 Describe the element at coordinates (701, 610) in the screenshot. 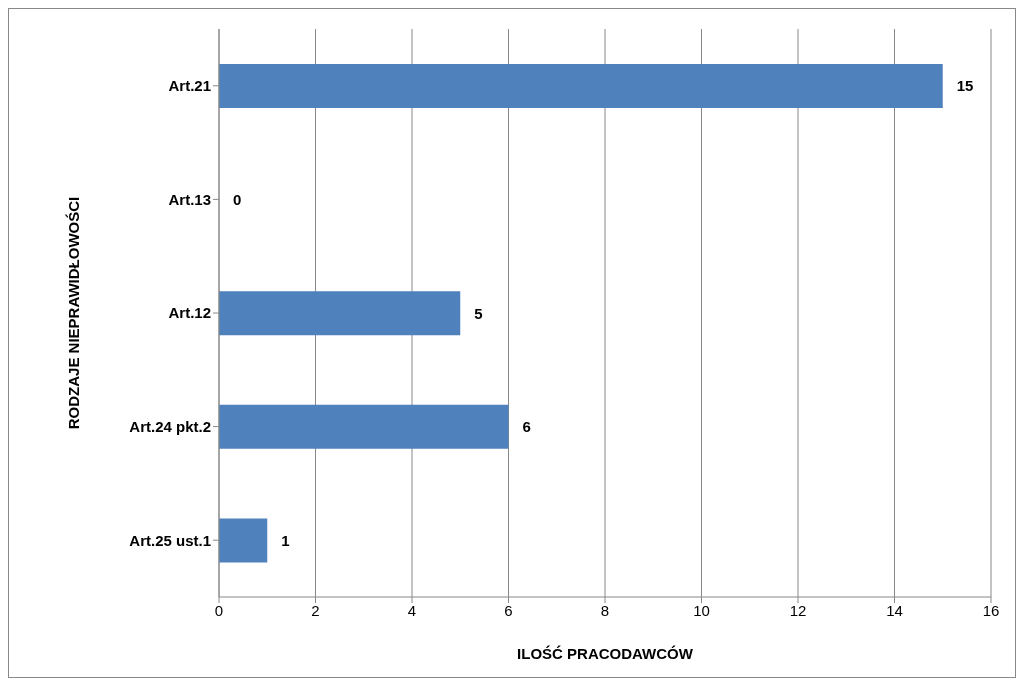

I see `x-tick-label: 10` at that location.